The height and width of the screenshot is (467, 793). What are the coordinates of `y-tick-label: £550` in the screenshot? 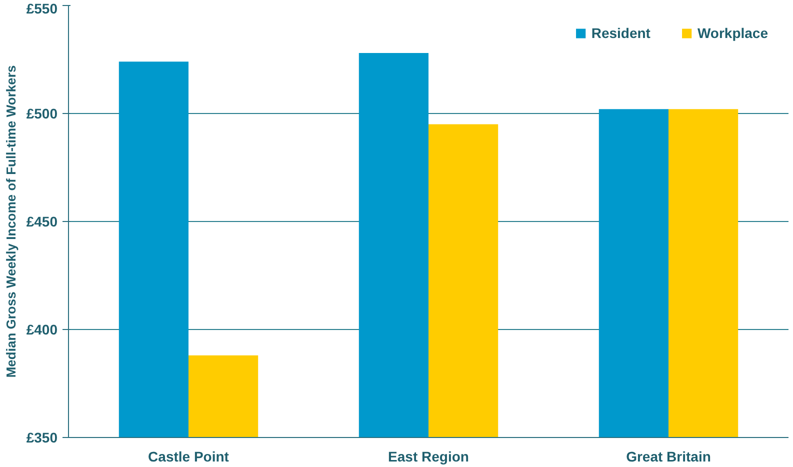 It's located at (42, 8).